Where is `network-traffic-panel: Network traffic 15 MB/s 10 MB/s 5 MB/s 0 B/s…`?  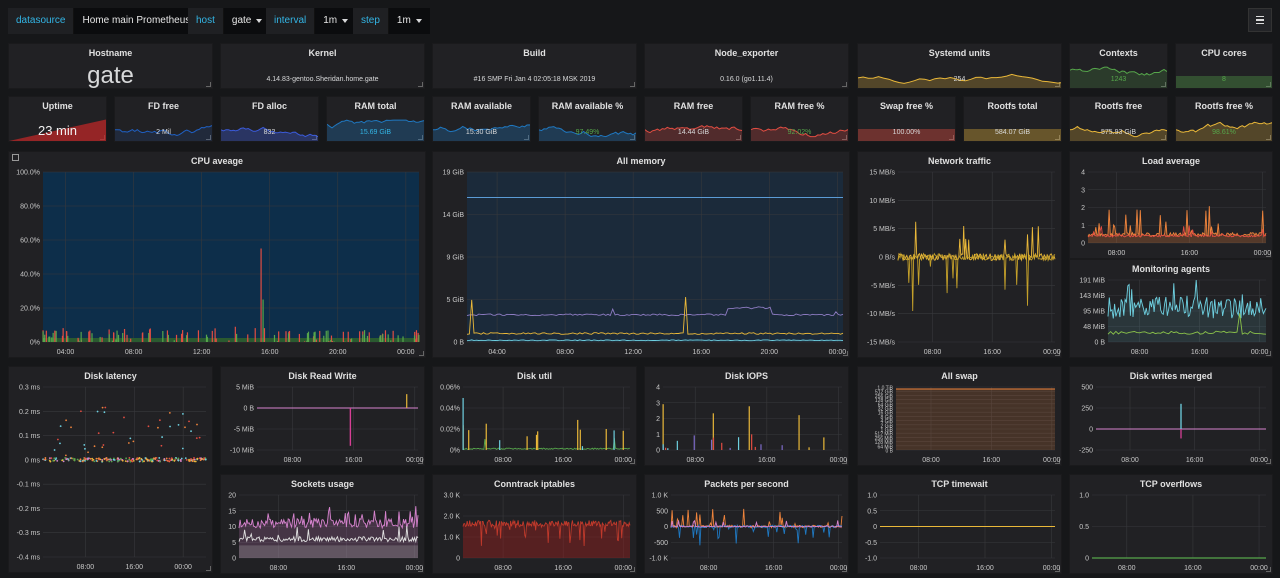 network-traffic-panel: Network traffic 15 MB/s 10 MB/s 5 MB/s 0 B/s… is located at coordinates (959, 254).